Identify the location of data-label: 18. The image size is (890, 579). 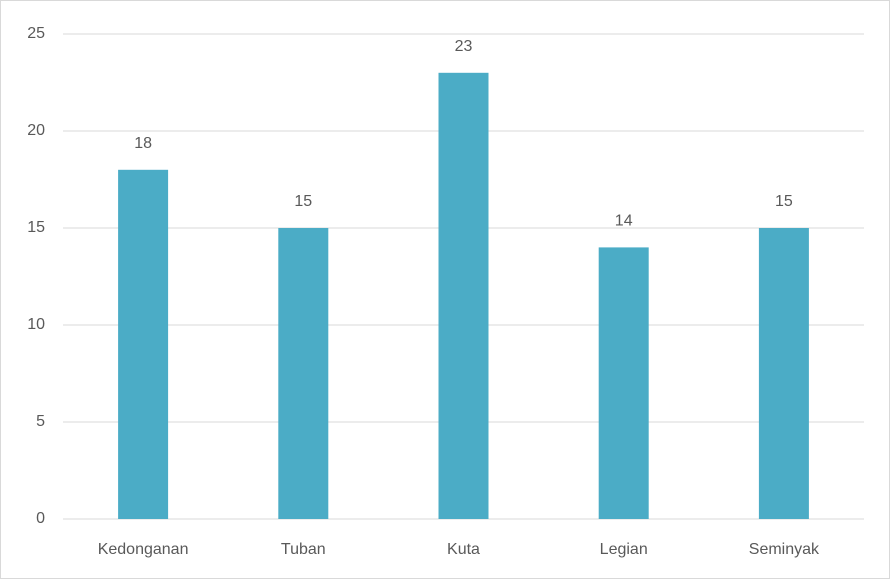
(143, 143).